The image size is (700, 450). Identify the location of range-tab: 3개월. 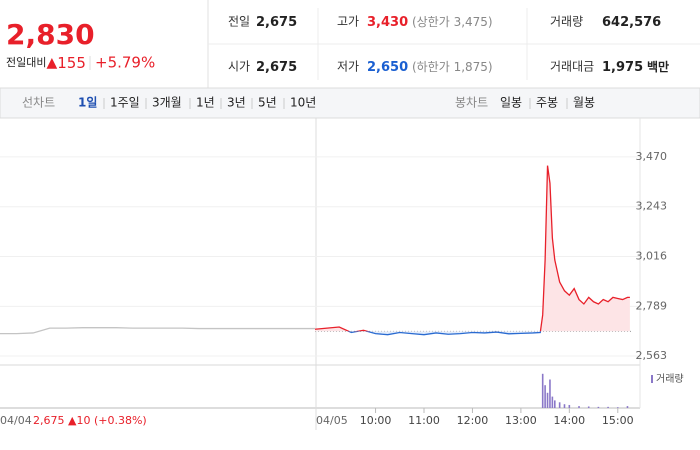
(167, 103).